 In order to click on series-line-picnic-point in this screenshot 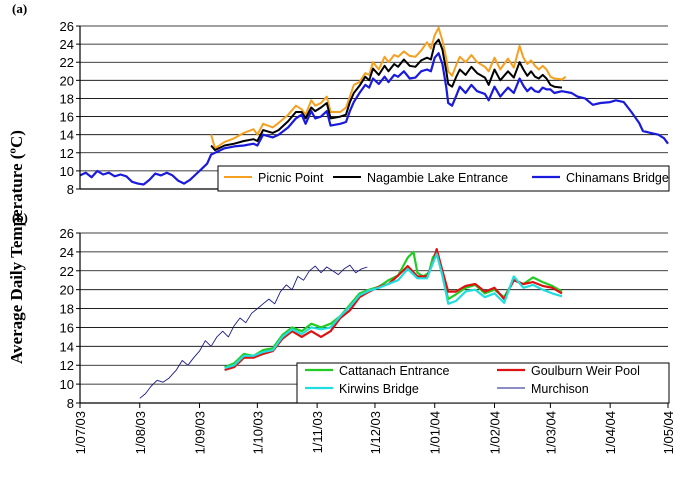, I will do `click(388, 88)`.